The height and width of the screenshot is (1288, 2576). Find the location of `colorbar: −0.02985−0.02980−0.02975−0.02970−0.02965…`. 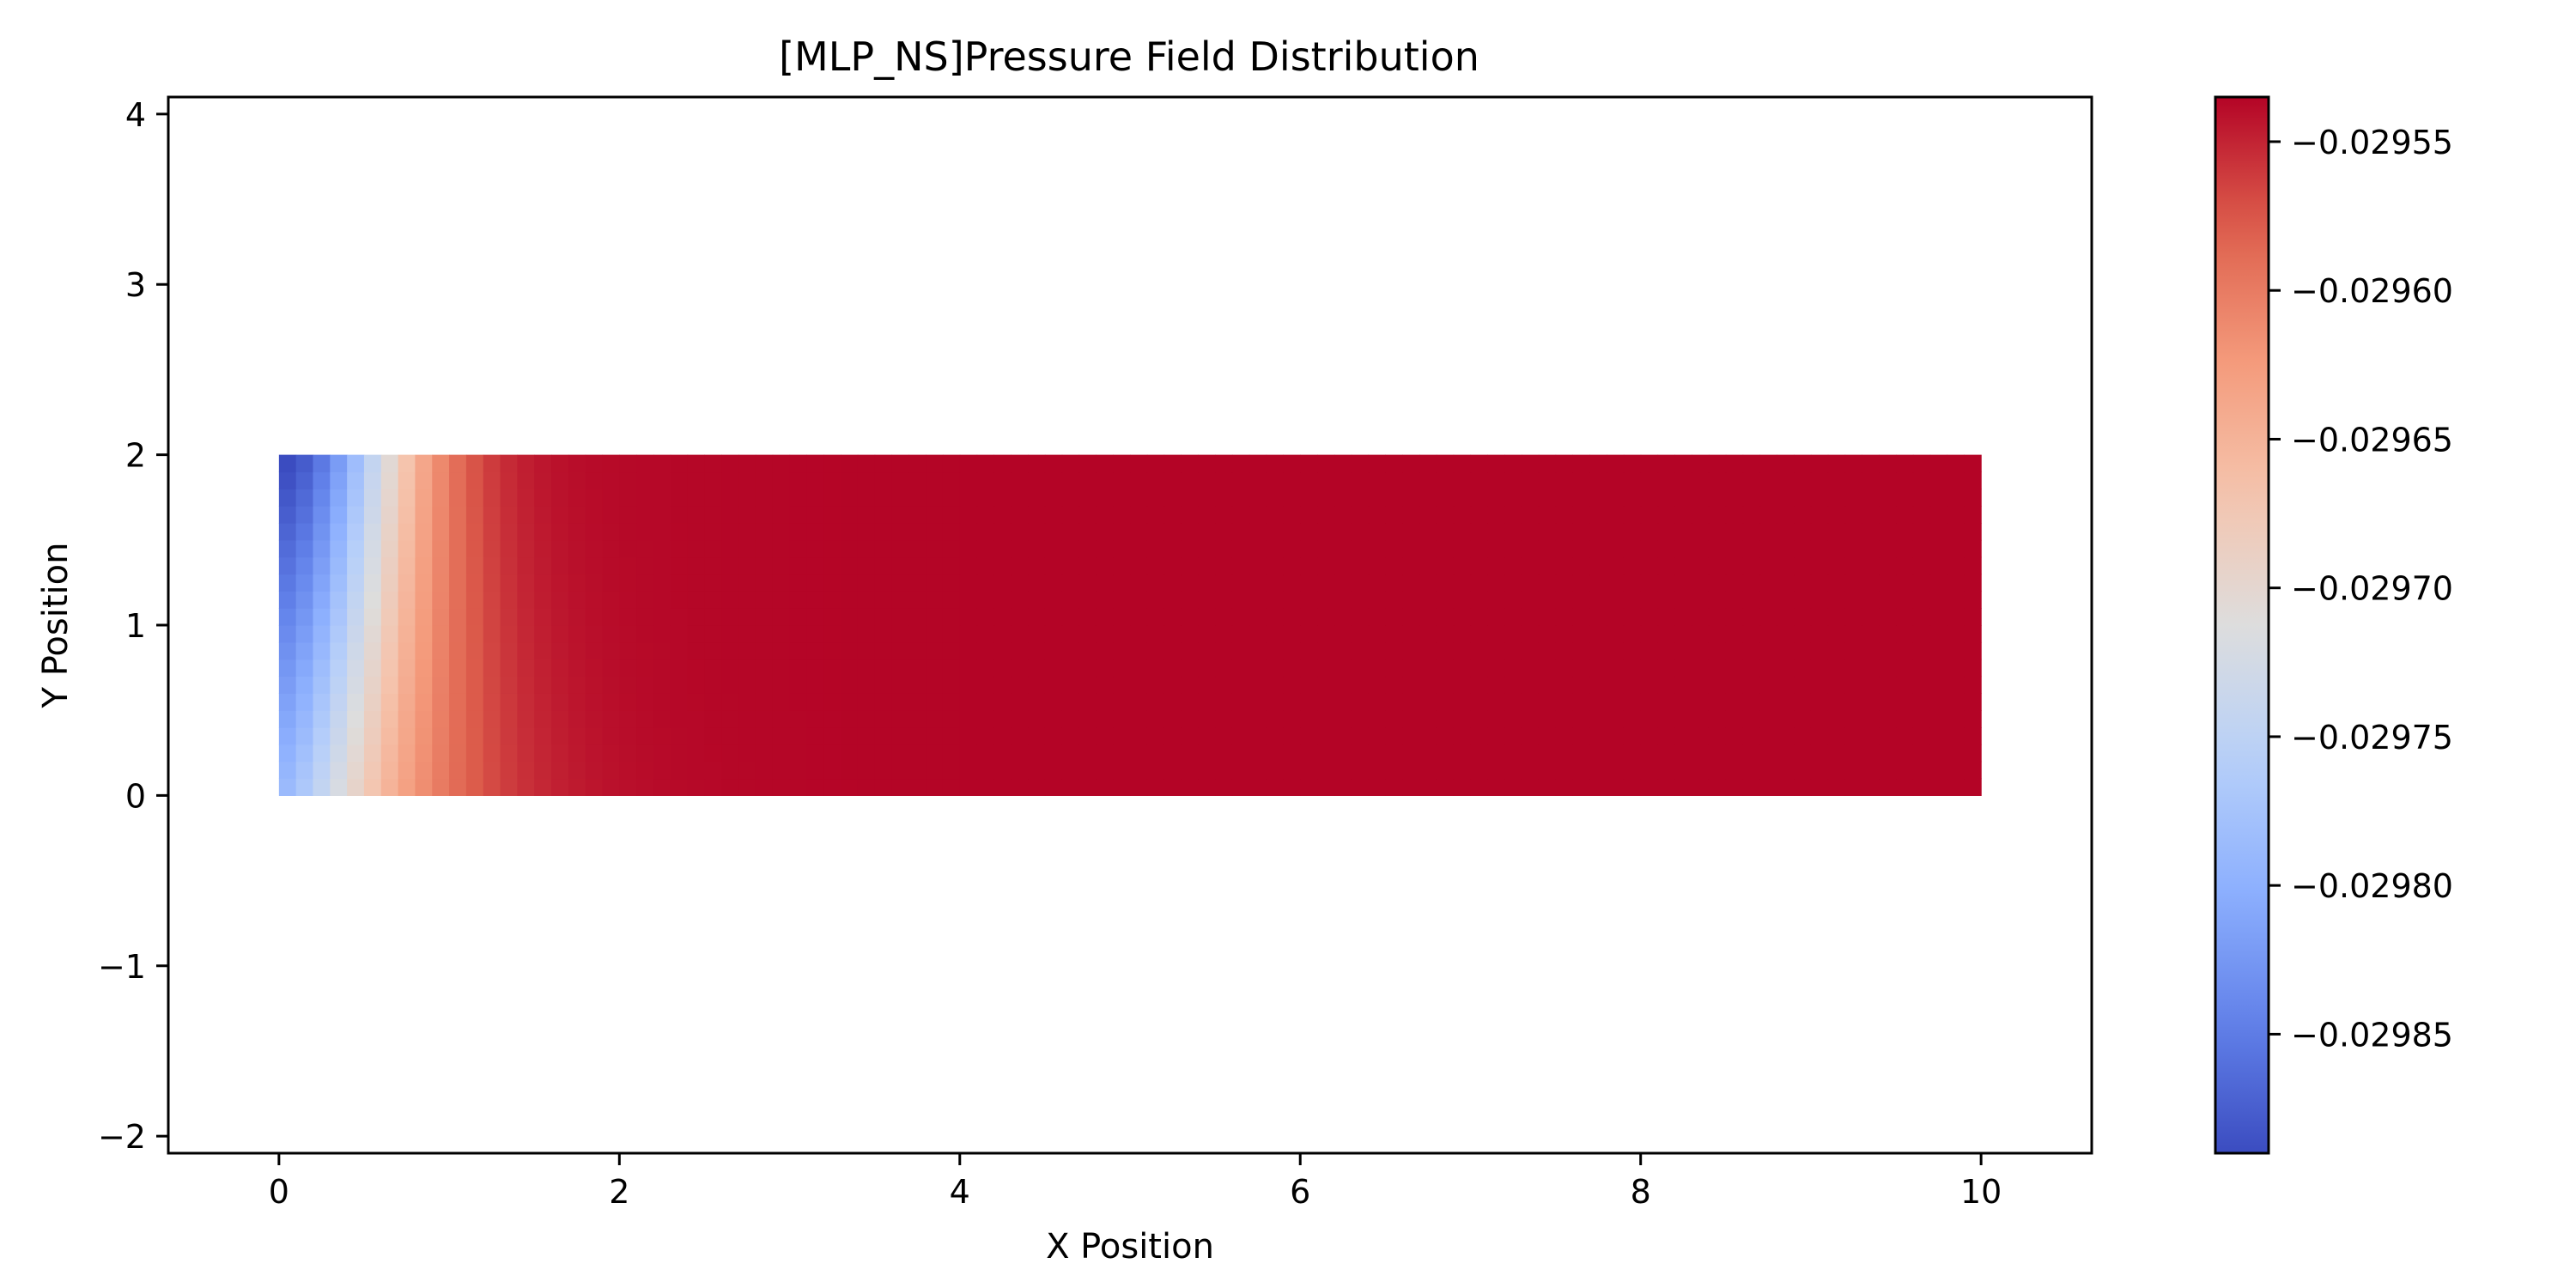

colorbar: −0.02985−0.02980−0.02975−0.02970−0.02965… is located at coordinates (2333, 625).